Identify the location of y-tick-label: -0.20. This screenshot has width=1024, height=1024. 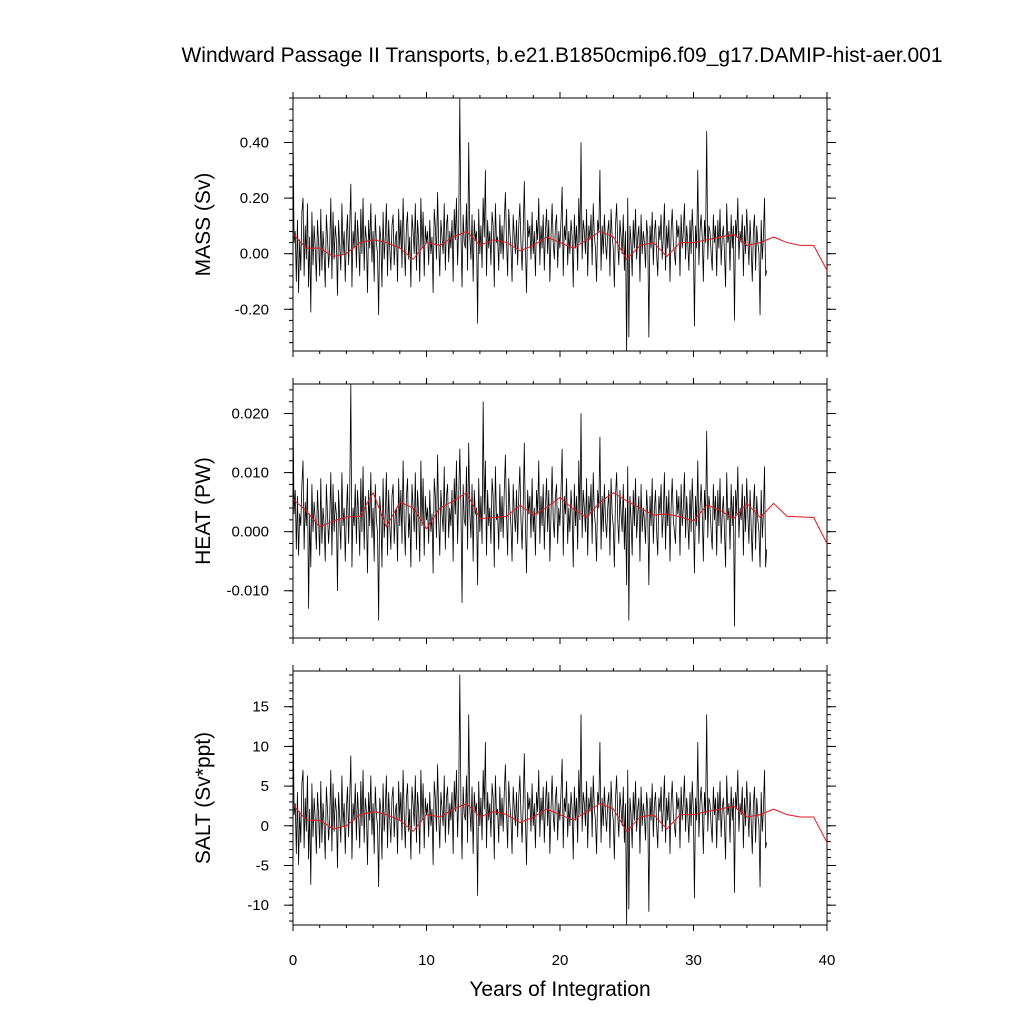
(252, 309).